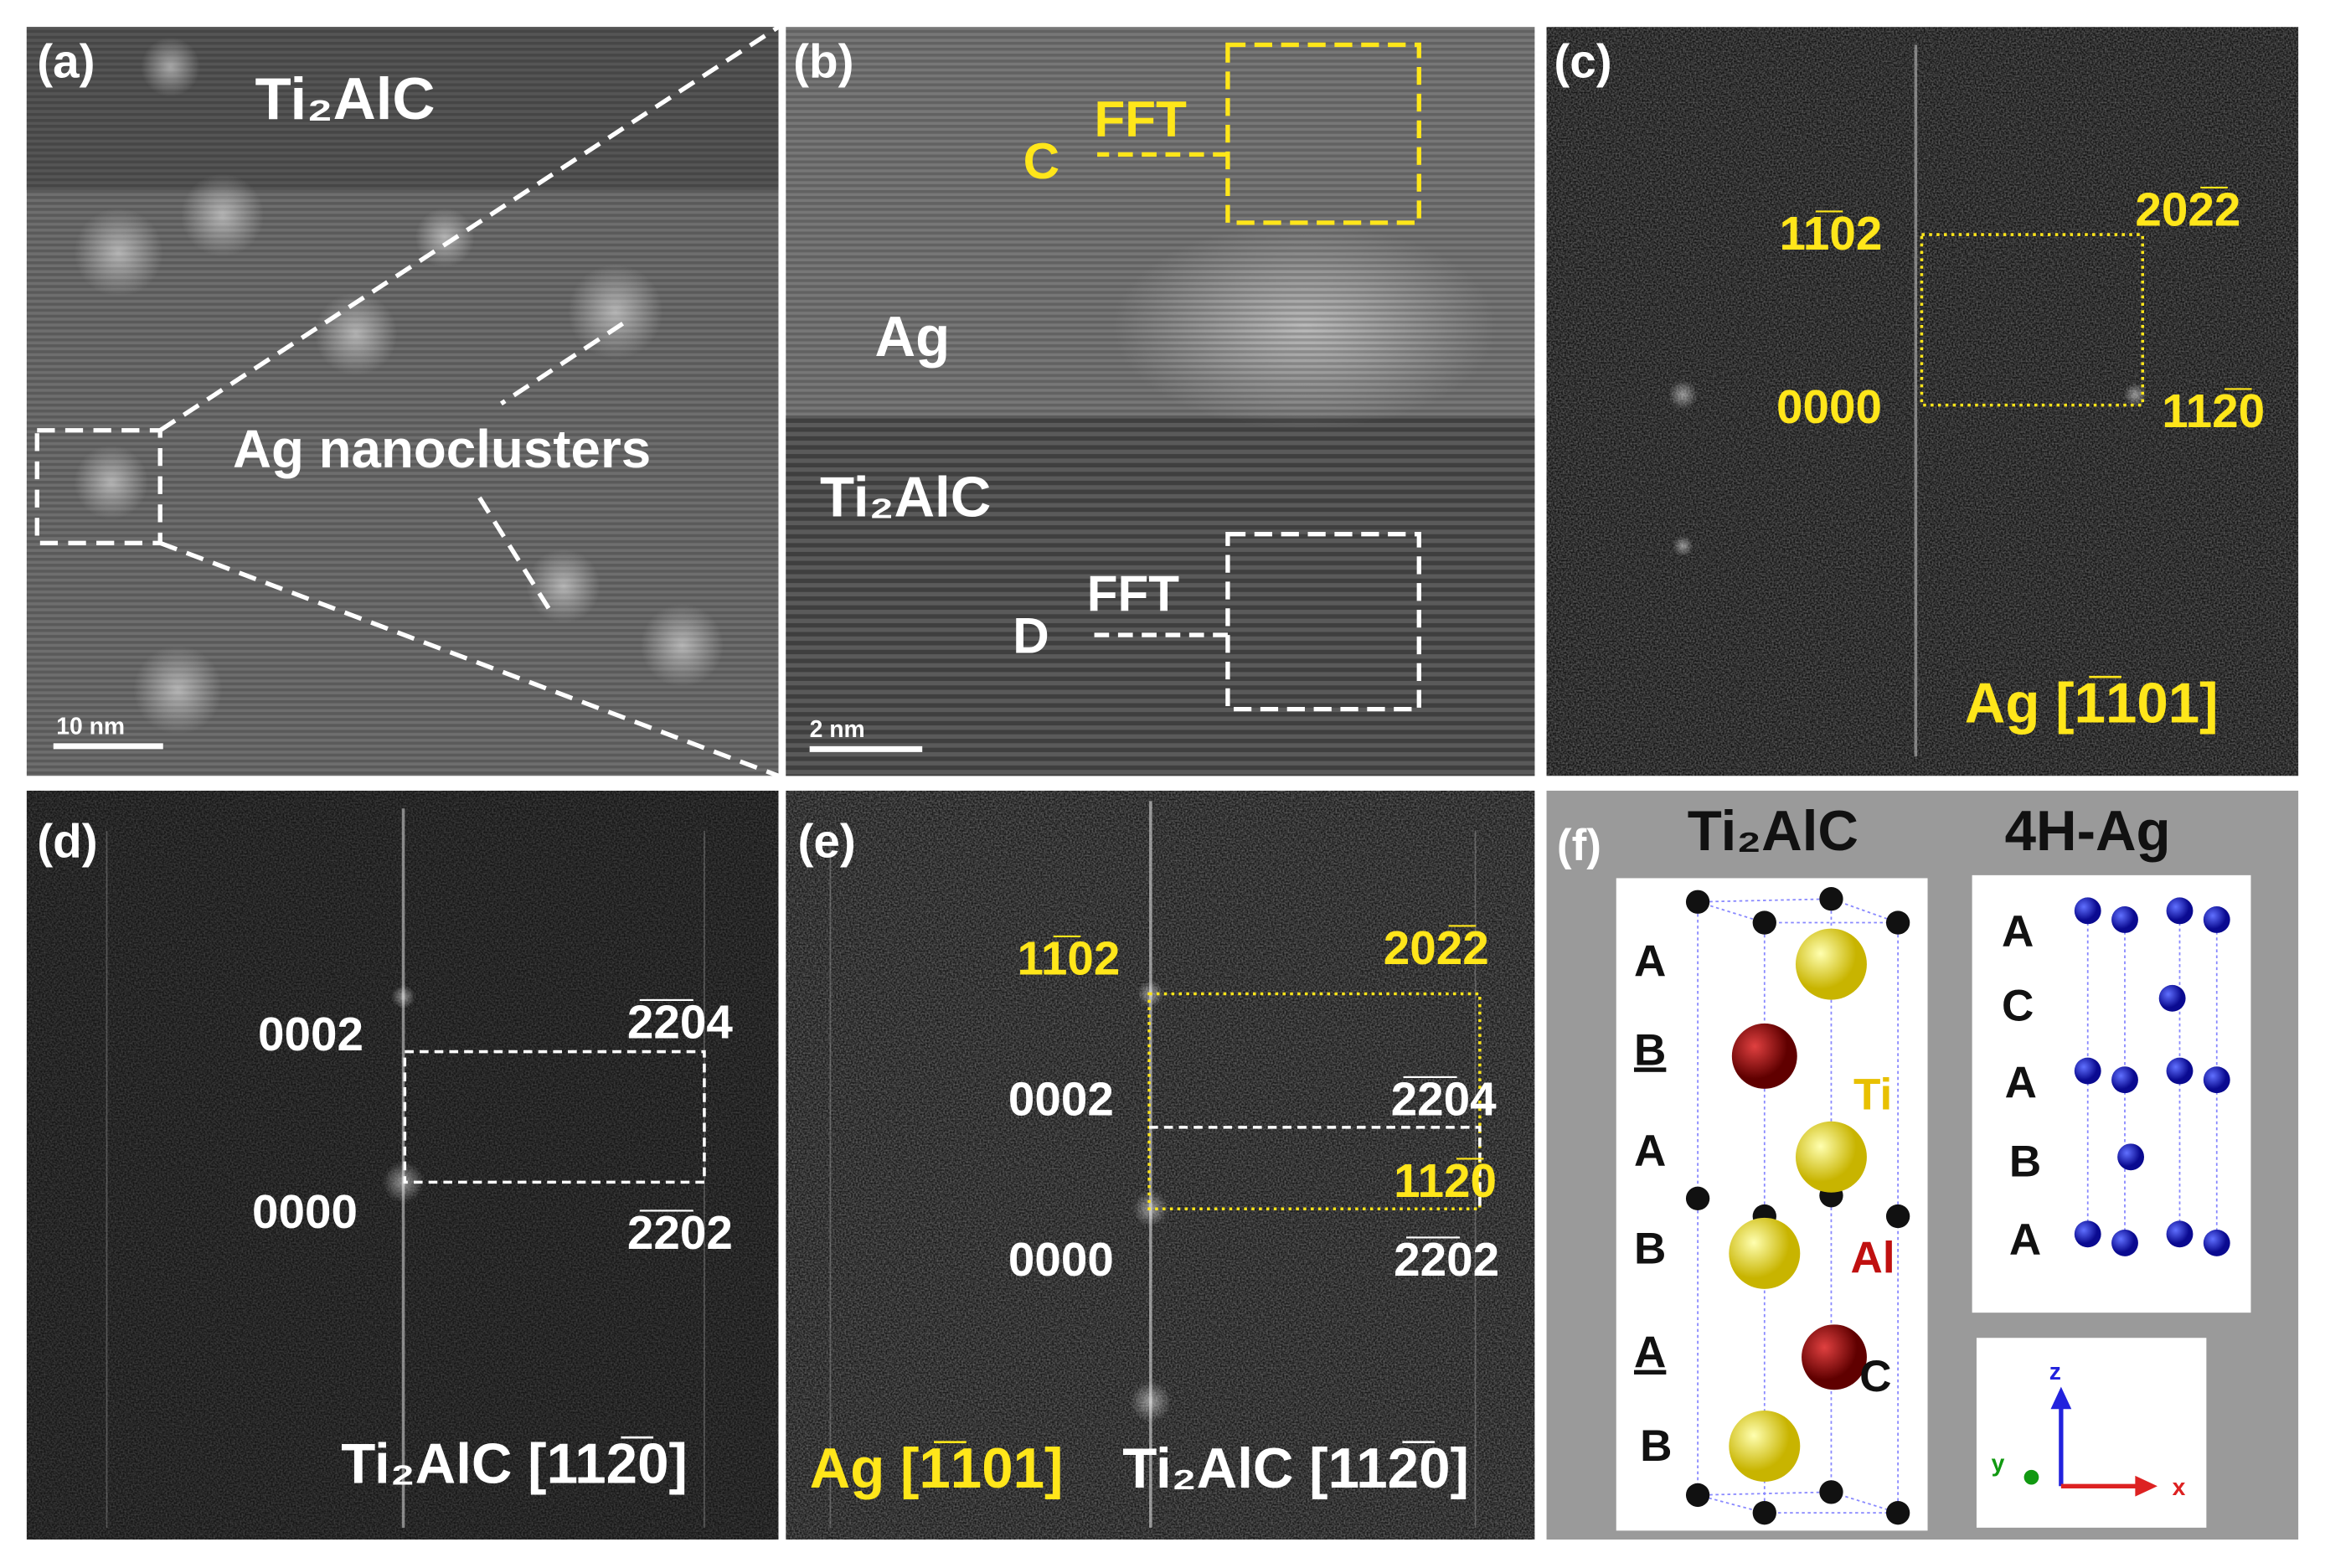 This screenshot has width=2325, height=1568. I want to click on panel-label: (d), so click(67, 843).